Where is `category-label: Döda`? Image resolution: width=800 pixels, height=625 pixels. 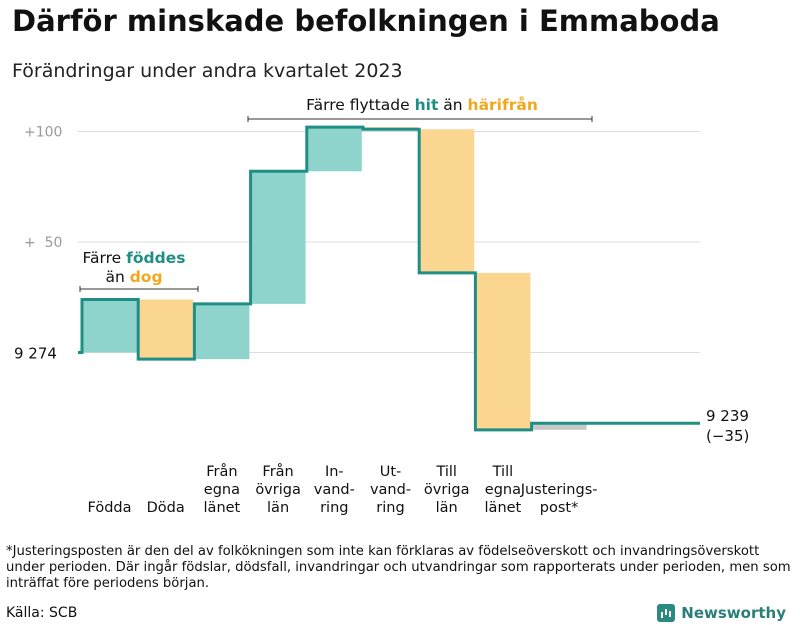
category-label: Döda is located at coordinates (166, 508).